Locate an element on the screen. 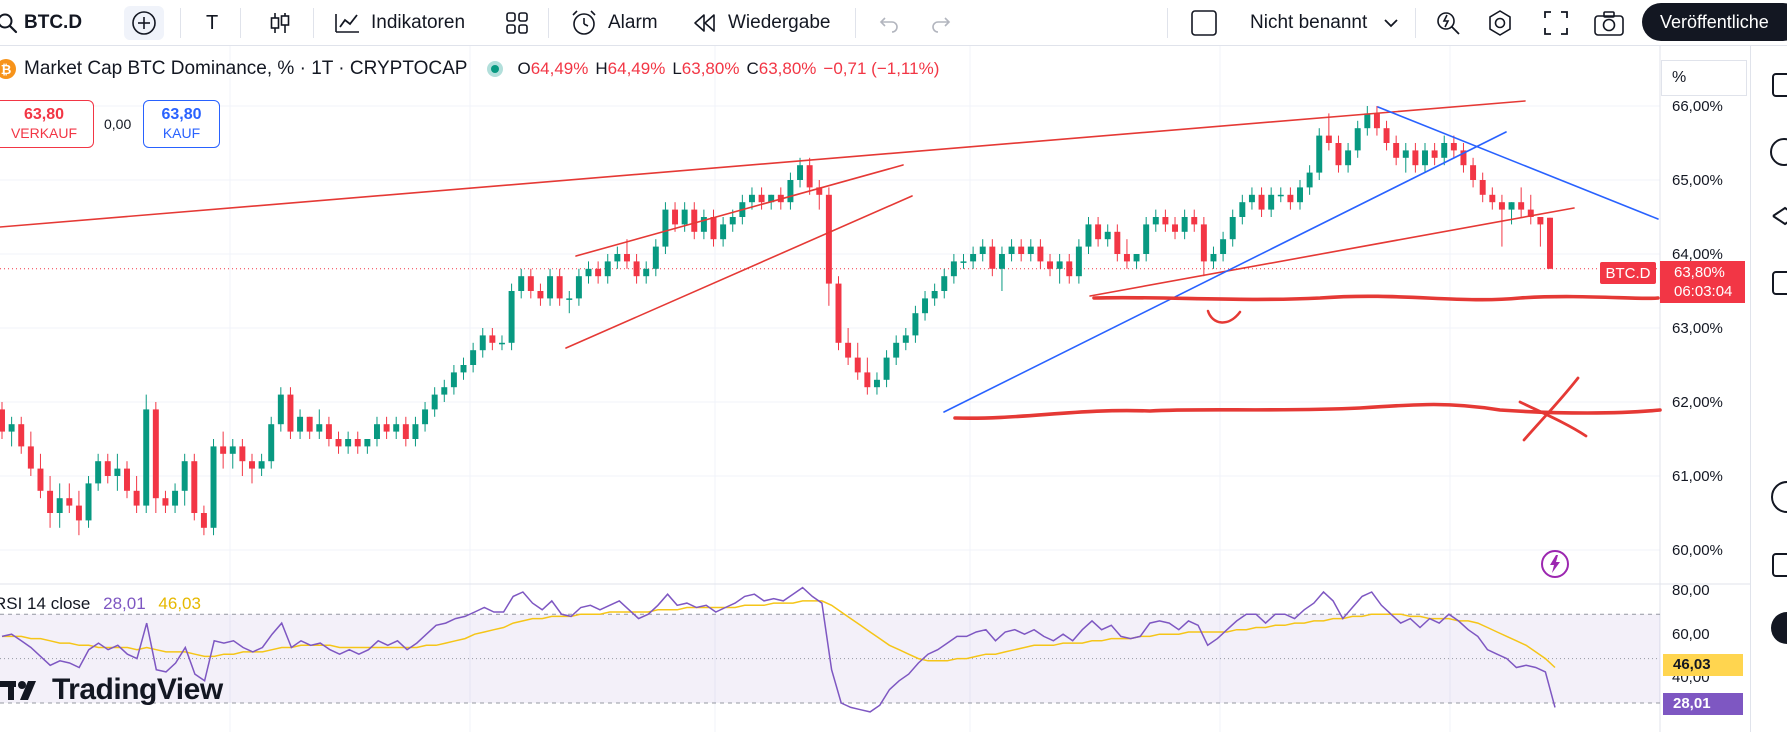 Image resolution: width=1787 pixels, height=732 pixels. buy-price: 63,80 is located at coordinates (181, 114).